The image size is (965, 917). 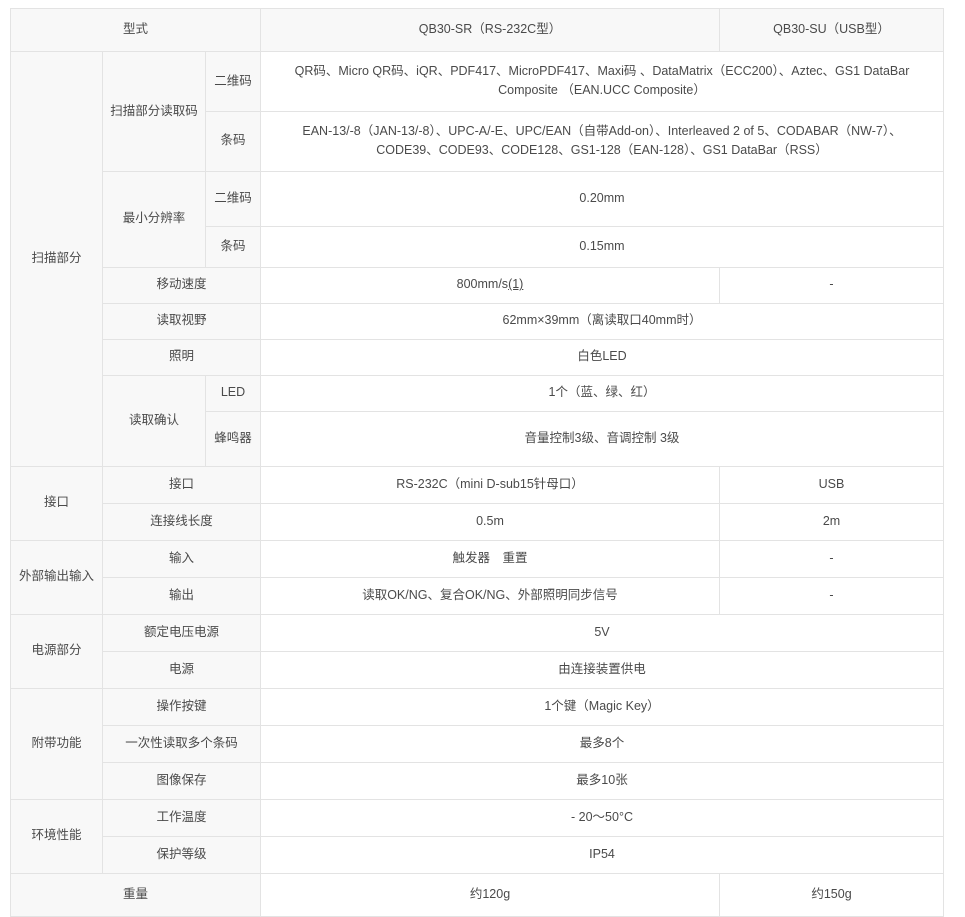 I want to click on value-interface-su: USB, so click(x=831, y=484).